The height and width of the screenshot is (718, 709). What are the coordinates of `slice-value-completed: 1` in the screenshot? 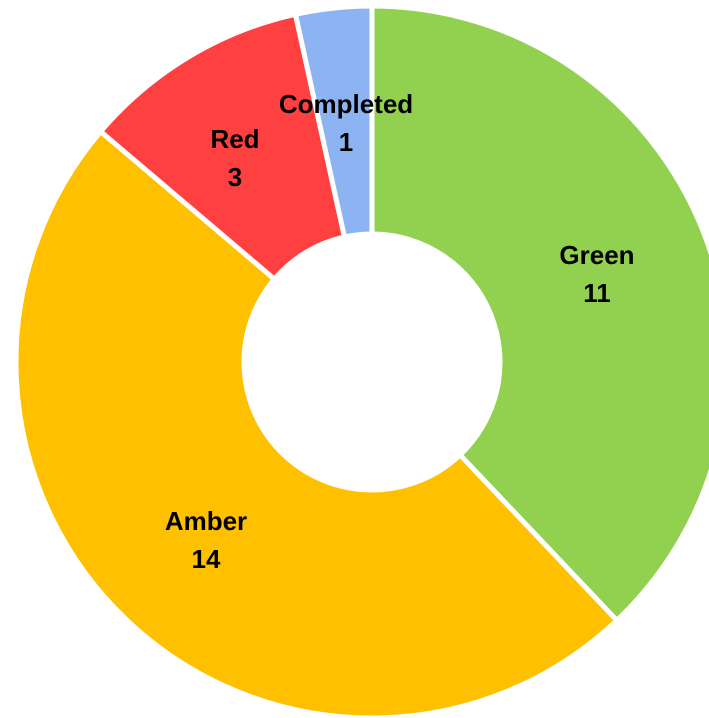 It's located at (346, 142).